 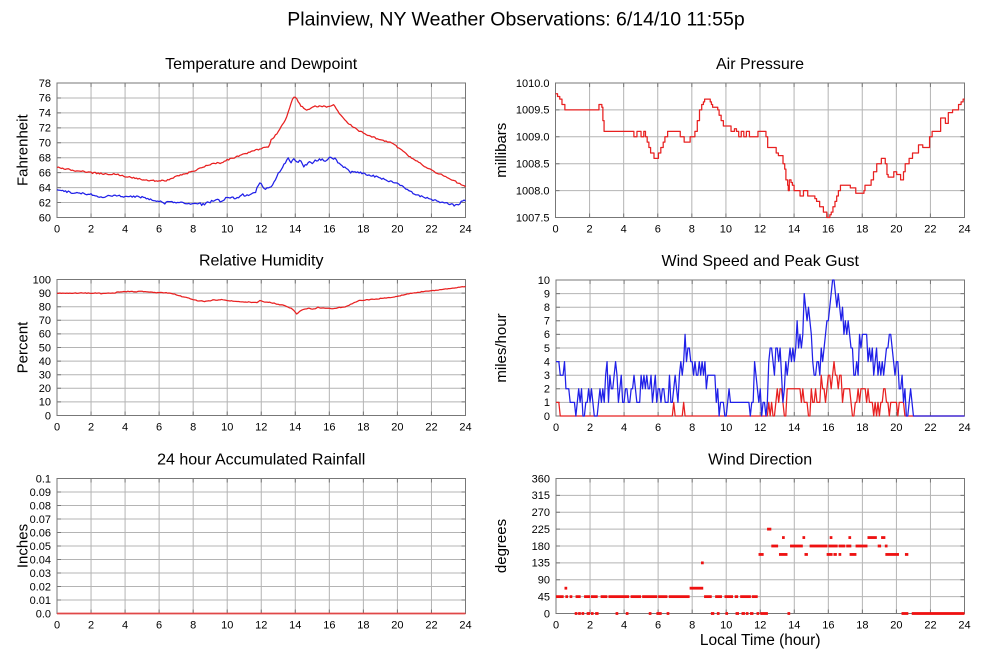 What do you see at coordinates (541, 564) in the screenshot?
I see `svg-text: 135` at bounding box center [541, 564].